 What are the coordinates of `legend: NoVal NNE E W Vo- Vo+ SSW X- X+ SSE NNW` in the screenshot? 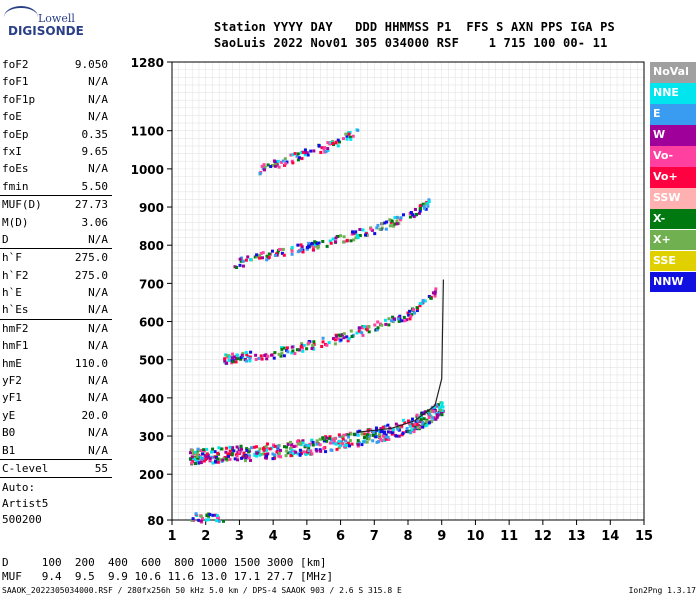 It's located at (673, 177).